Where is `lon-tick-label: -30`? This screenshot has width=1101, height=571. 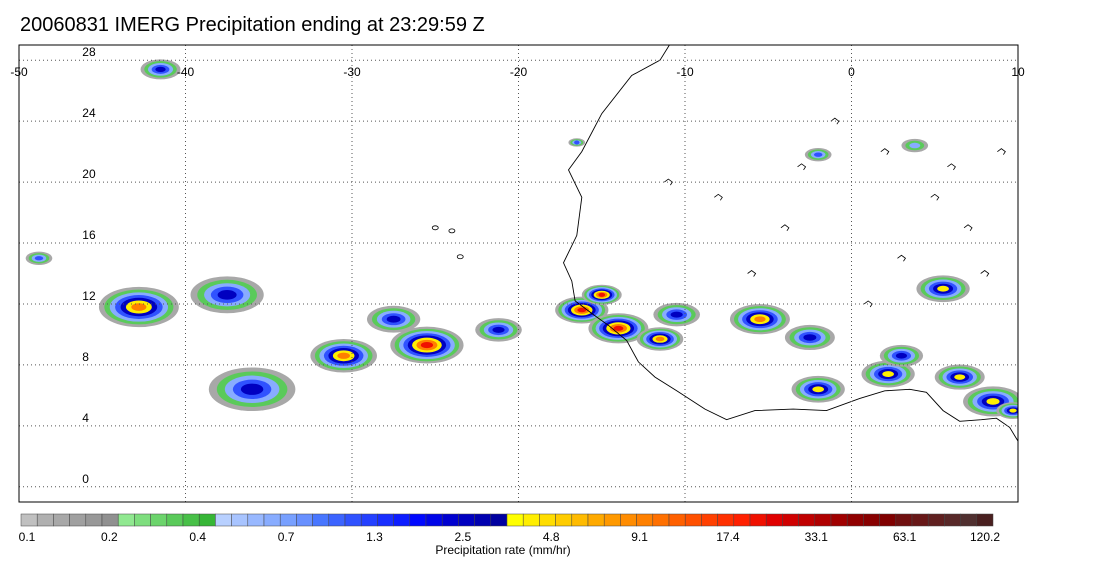 lon-tick-label: -30 is located at coordinates (352, 72).